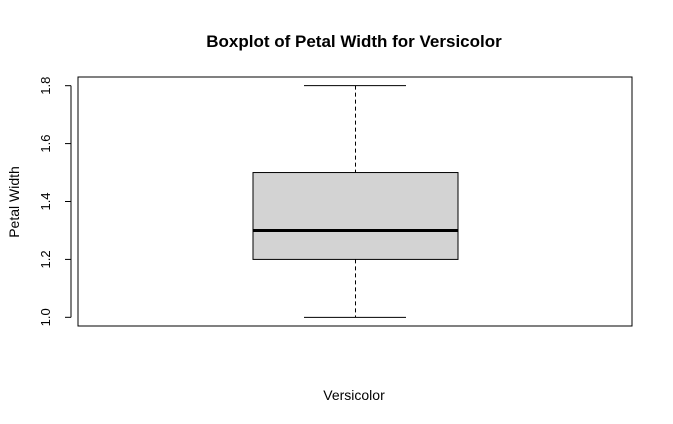  I want to click on x-axis-label: Versicolor, so click(354, 395).